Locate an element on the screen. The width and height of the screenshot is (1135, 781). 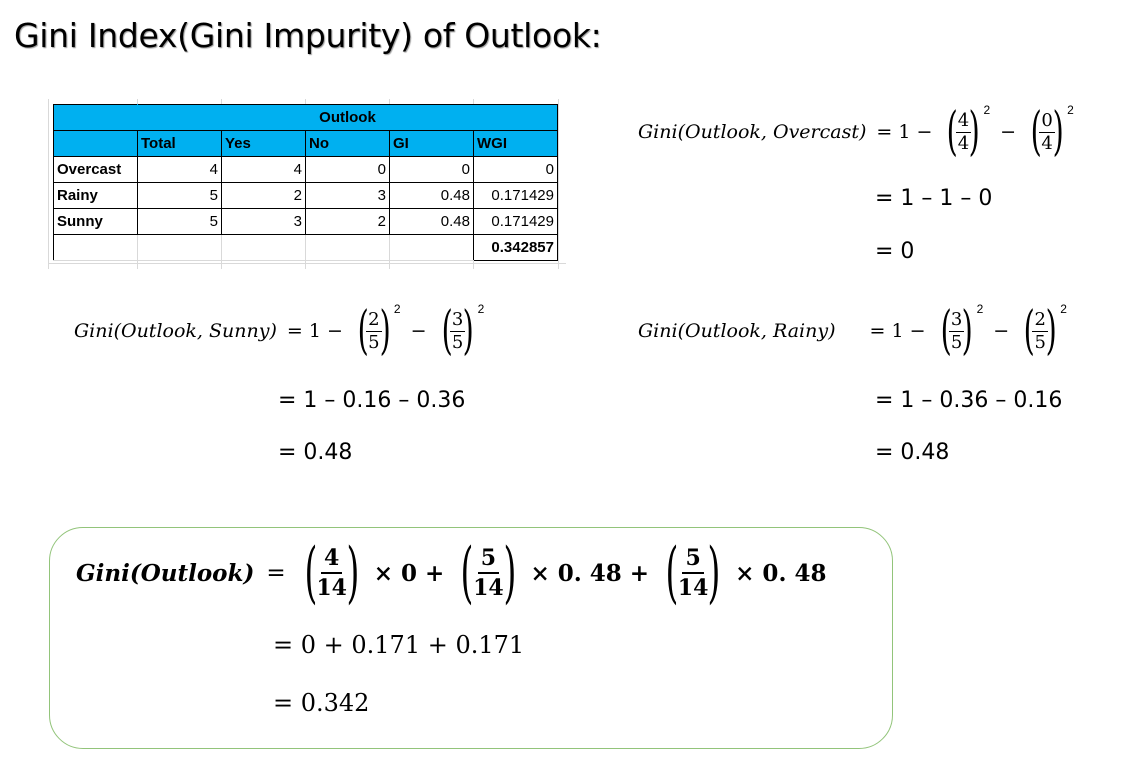
rainy-step-2: = 0.48 is located at coordinates (912, 452).